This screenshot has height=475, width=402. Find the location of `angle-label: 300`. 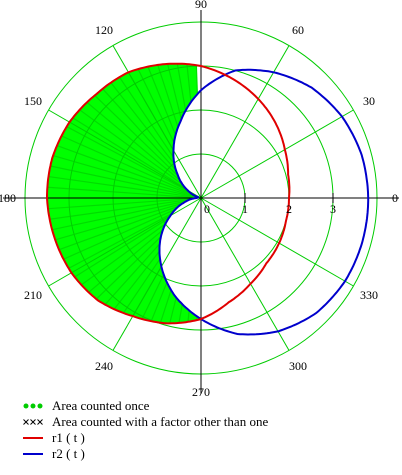

angle-label: 300 is located at coordinates (298, 366).